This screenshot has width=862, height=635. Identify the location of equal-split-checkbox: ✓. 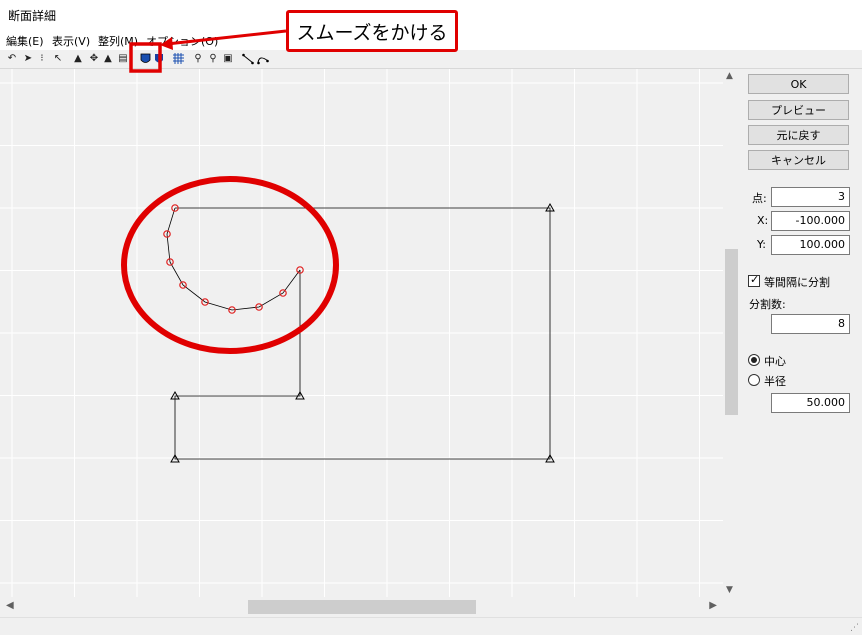
(754, 280).